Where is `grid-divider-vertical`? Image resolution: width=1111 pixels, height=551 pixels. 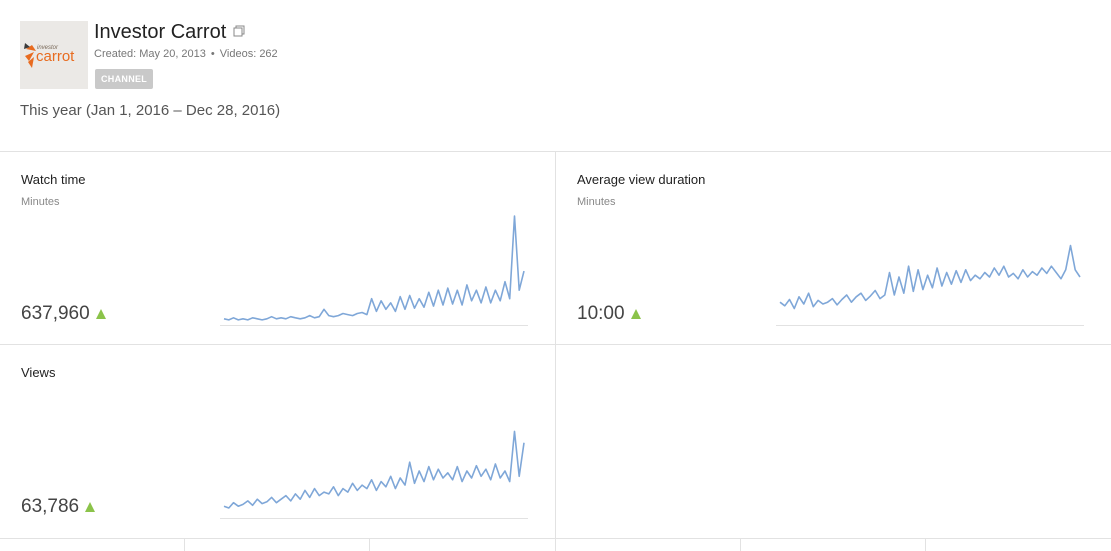 grid-divider-vertical is located at coordinates (555, 351).